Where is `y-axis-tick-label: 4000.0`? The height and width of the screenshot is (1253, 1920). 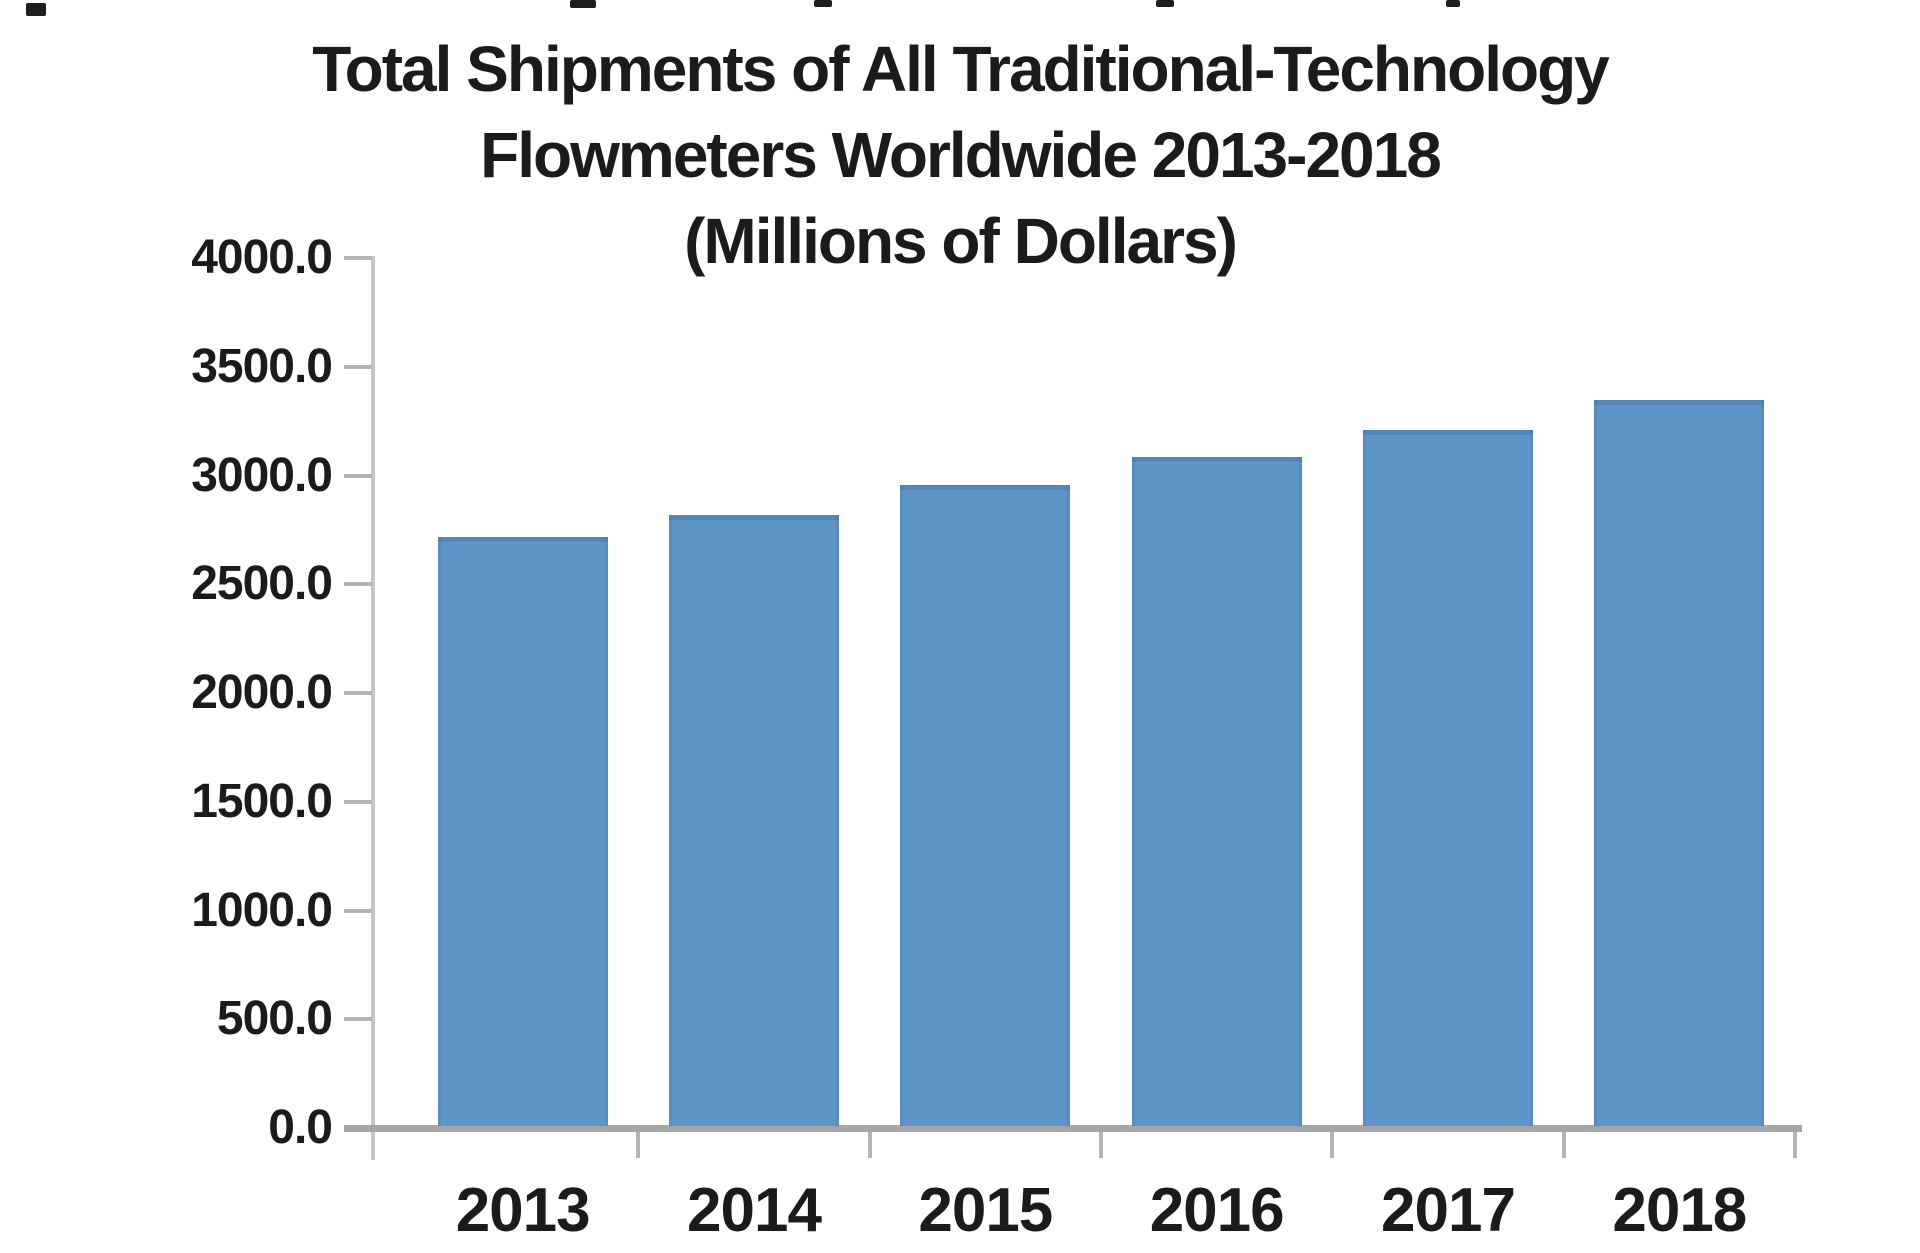
y-axis-tick-label: 4000.0 is located at coordinates (262, 257).